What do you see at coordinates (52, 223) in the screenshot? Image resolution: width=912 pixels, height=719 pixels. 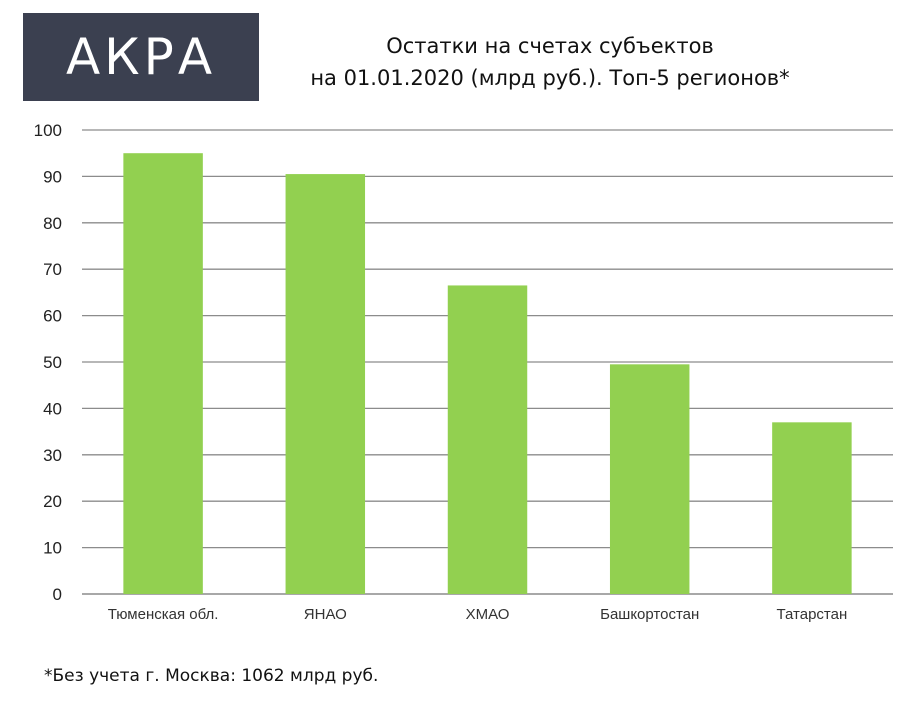 I see `y-tick-label: 80` at bounding box center [52, 223].